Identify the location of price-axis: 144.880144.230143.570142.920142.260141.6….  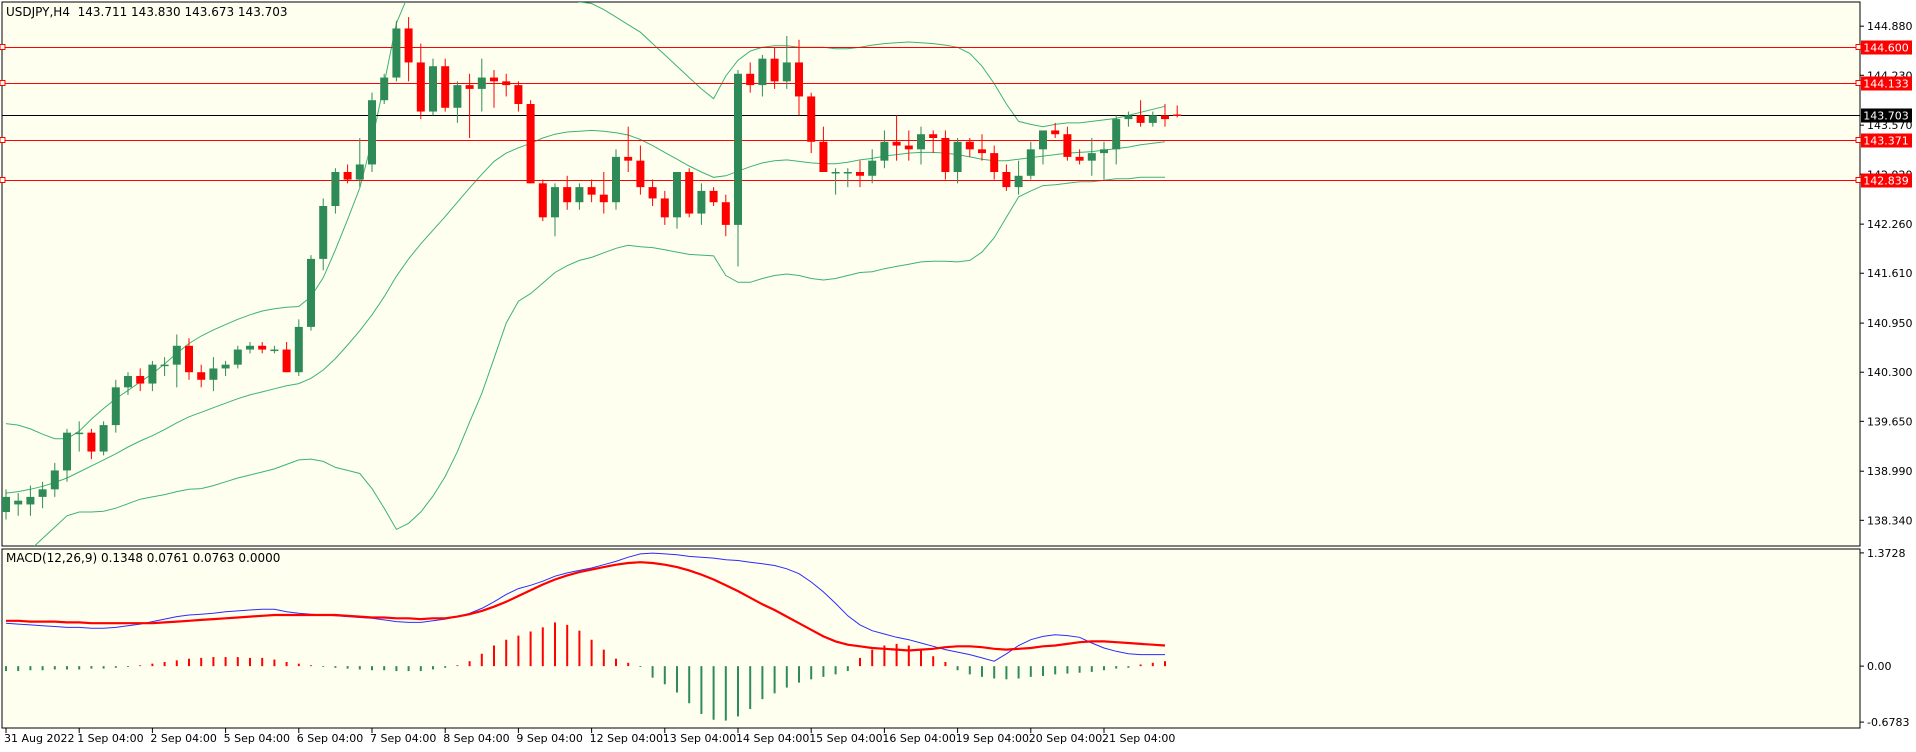
(1886, 273).